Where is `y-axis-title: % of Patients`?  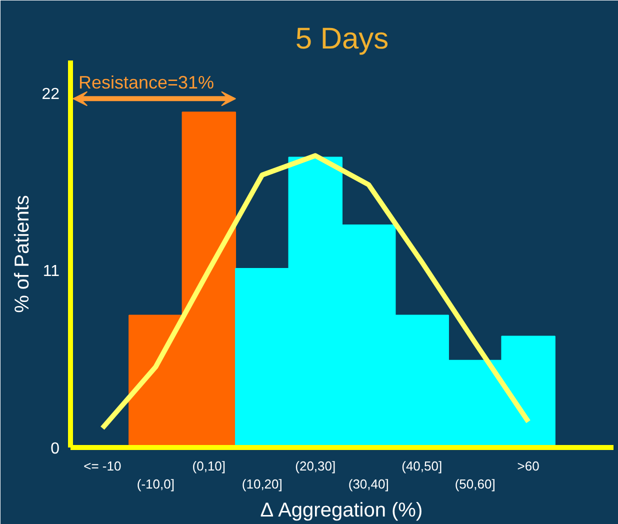 y-axis-title: % of Patients is located at coordinates (23, 254).